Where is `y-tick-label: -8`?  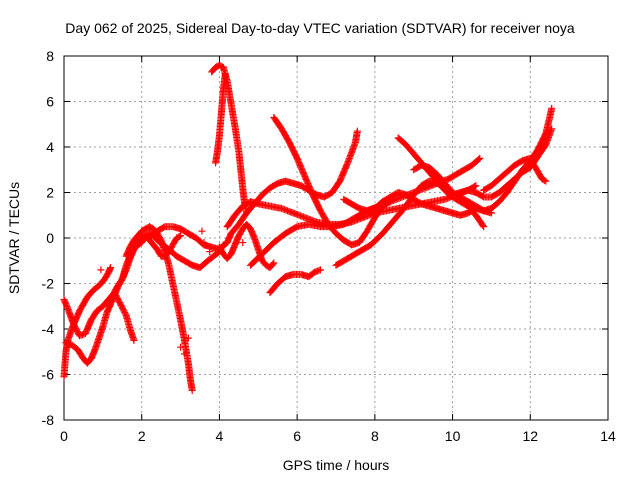
y-tick-label: -8 is located at coordinates (48, 420).